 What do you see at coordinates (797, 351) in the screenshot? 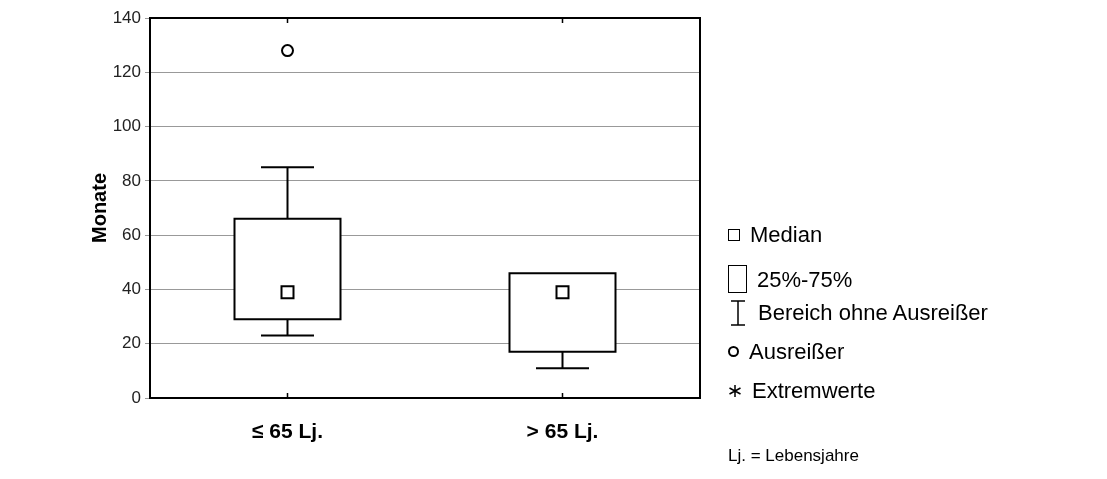
I see `text: Ausreißer` at bounding box center [797, 351].